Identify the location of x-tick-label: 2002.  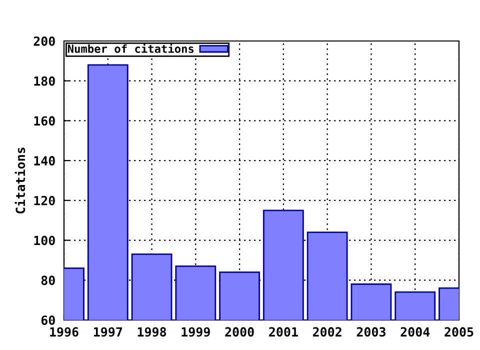
(327, 332).